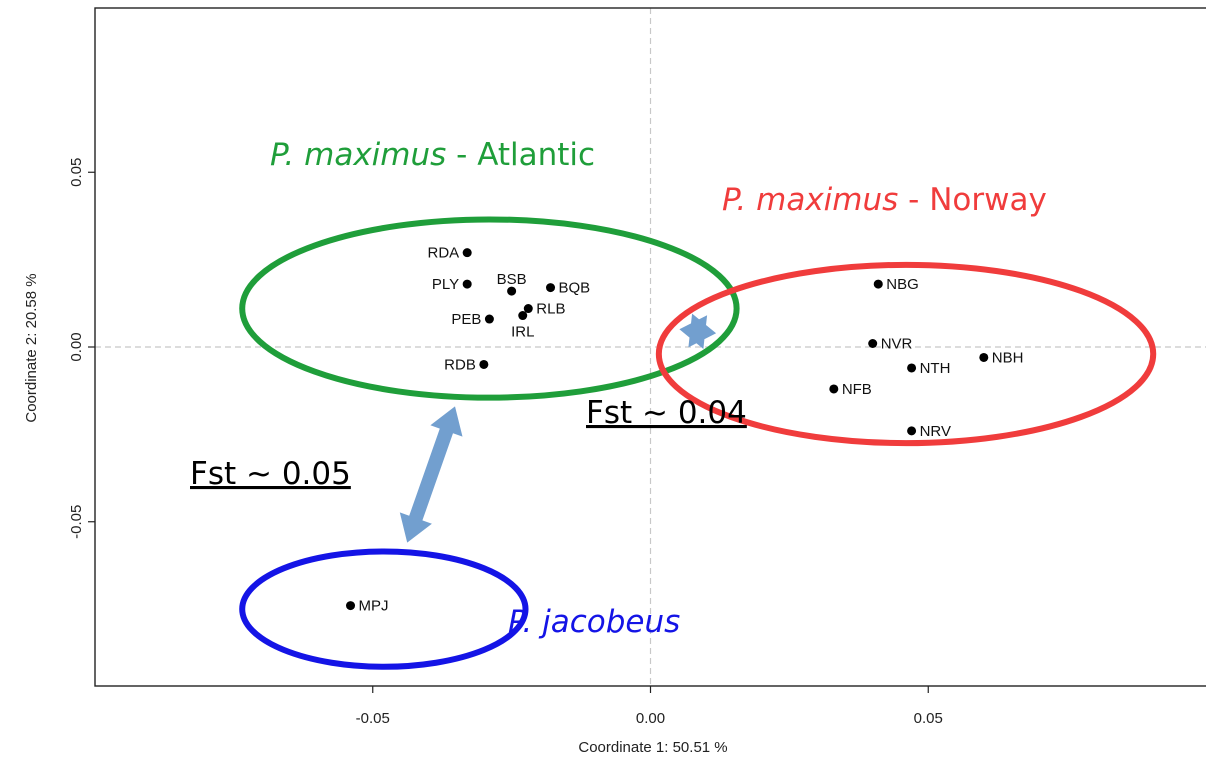  What do you see at coordinates (351, 606) in the screenshot?
I see `point-mpj` at bounding box center [351, 606].